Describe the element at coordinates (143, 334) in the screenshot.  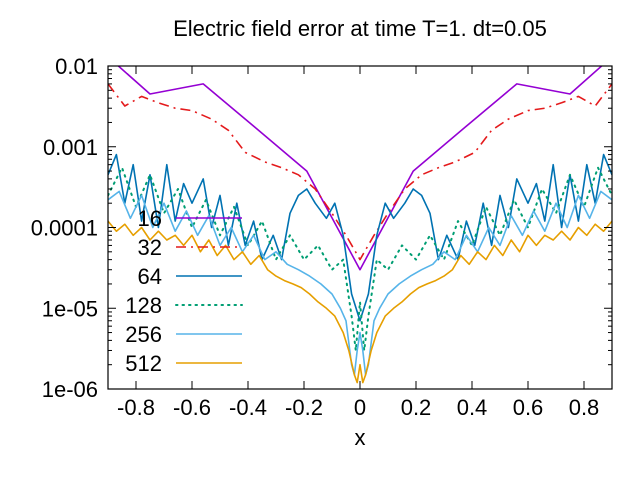
I see `legend-label-256: 256` at that location.